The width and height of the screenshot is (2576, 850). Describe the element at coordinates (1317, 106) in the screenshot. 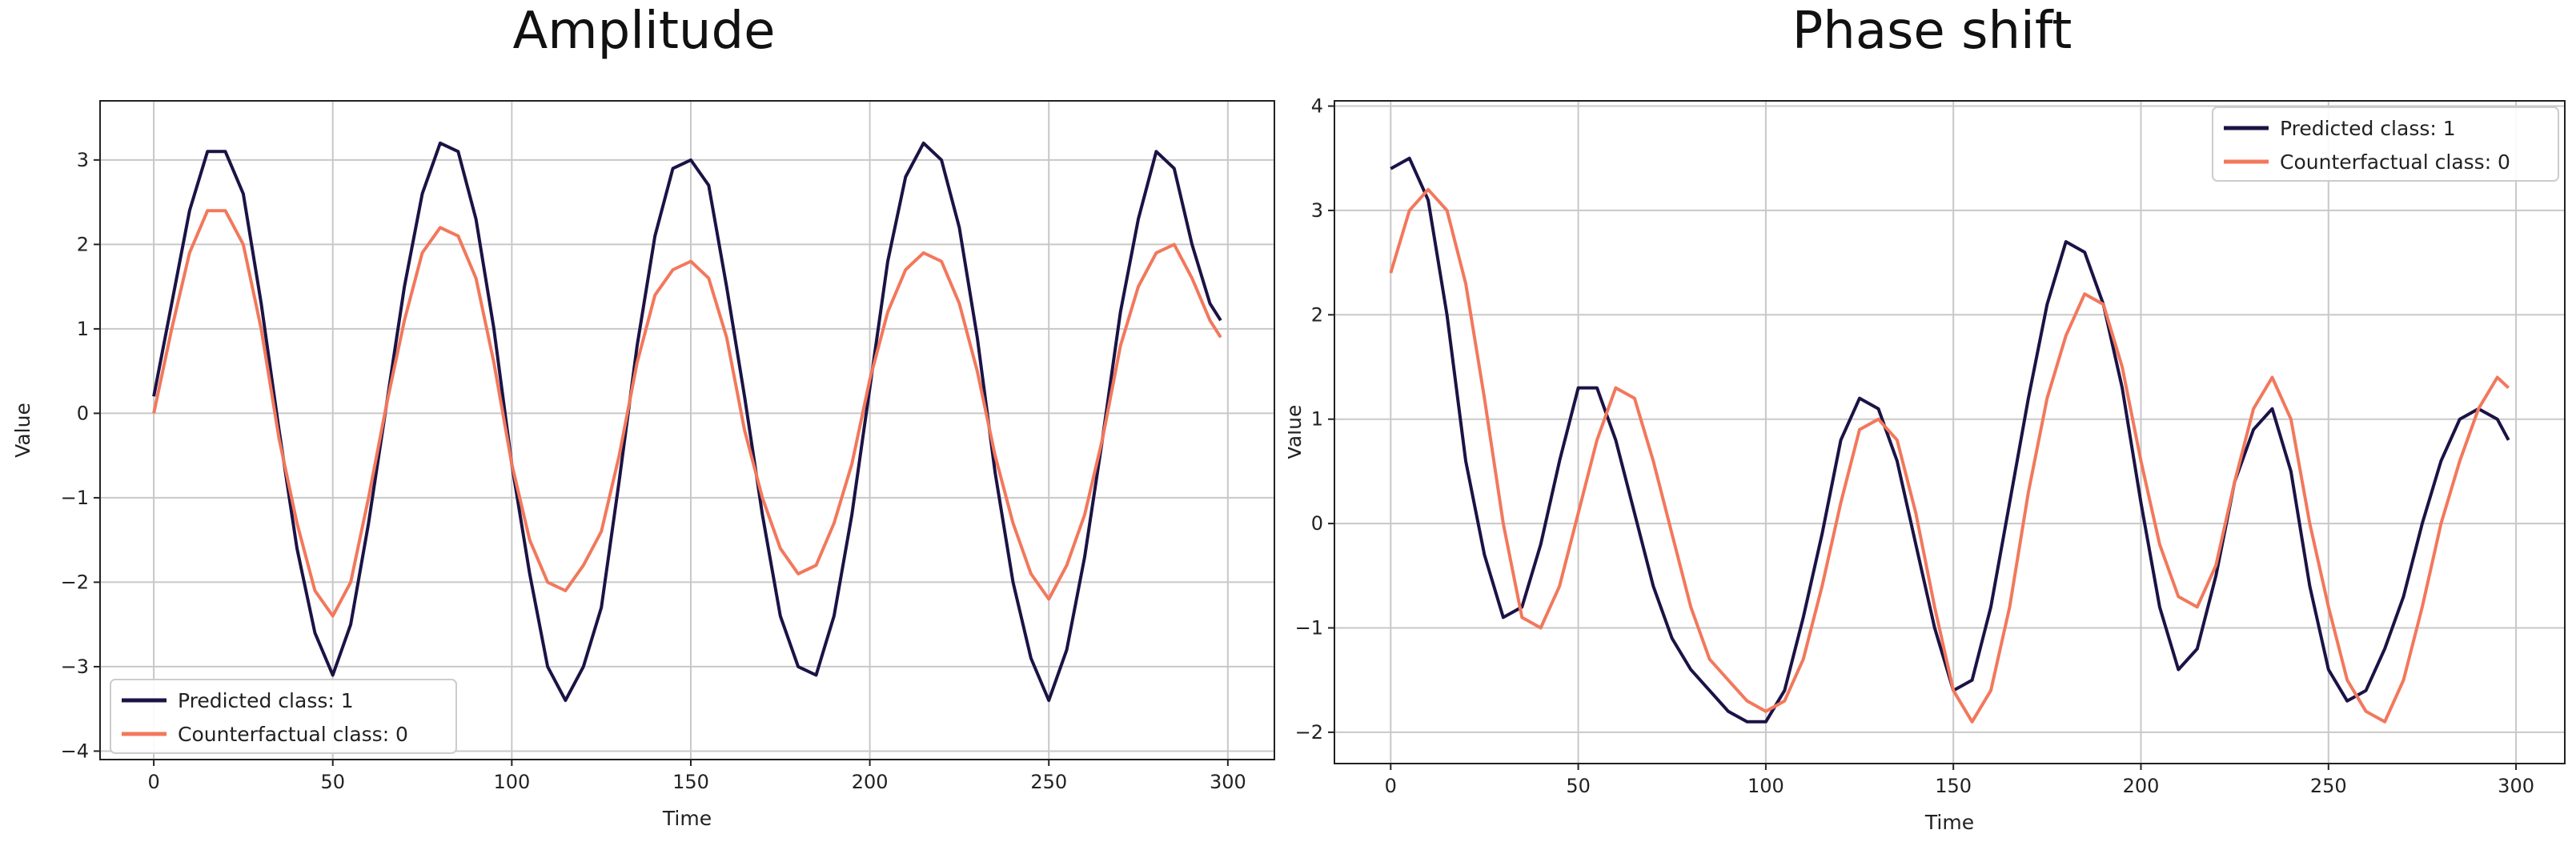

I see `y-tick-label: 4` at that location.